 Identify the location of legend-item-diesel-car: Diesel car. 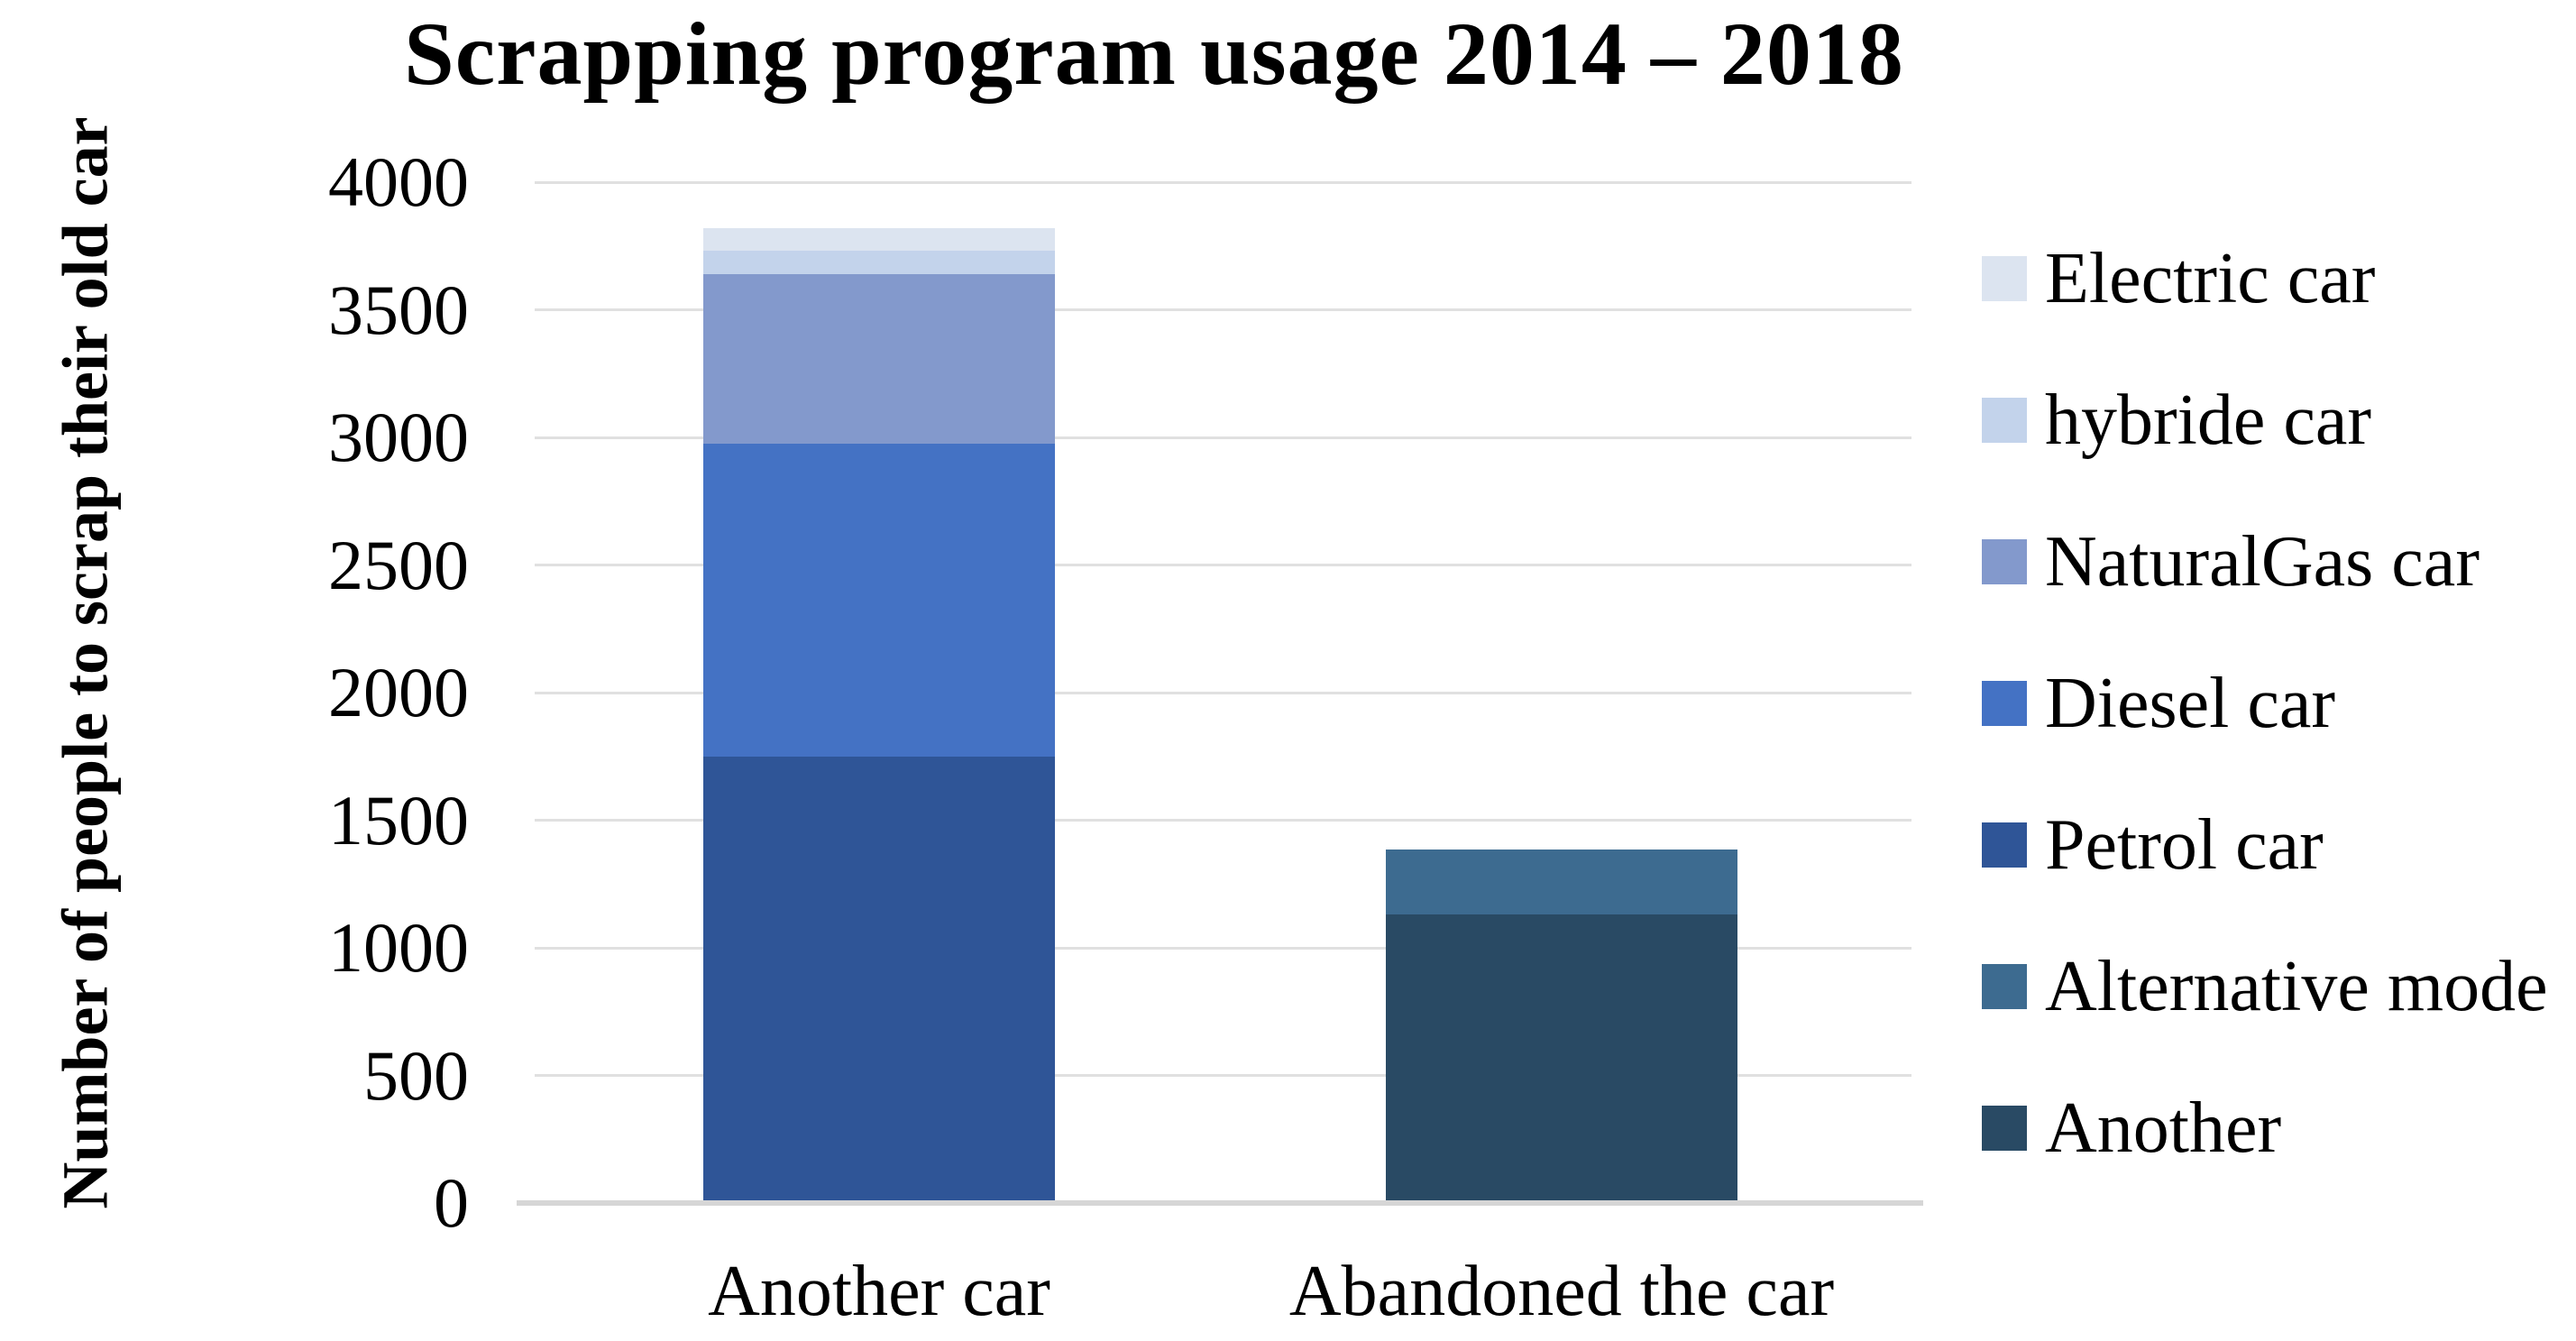
(2265, 702).